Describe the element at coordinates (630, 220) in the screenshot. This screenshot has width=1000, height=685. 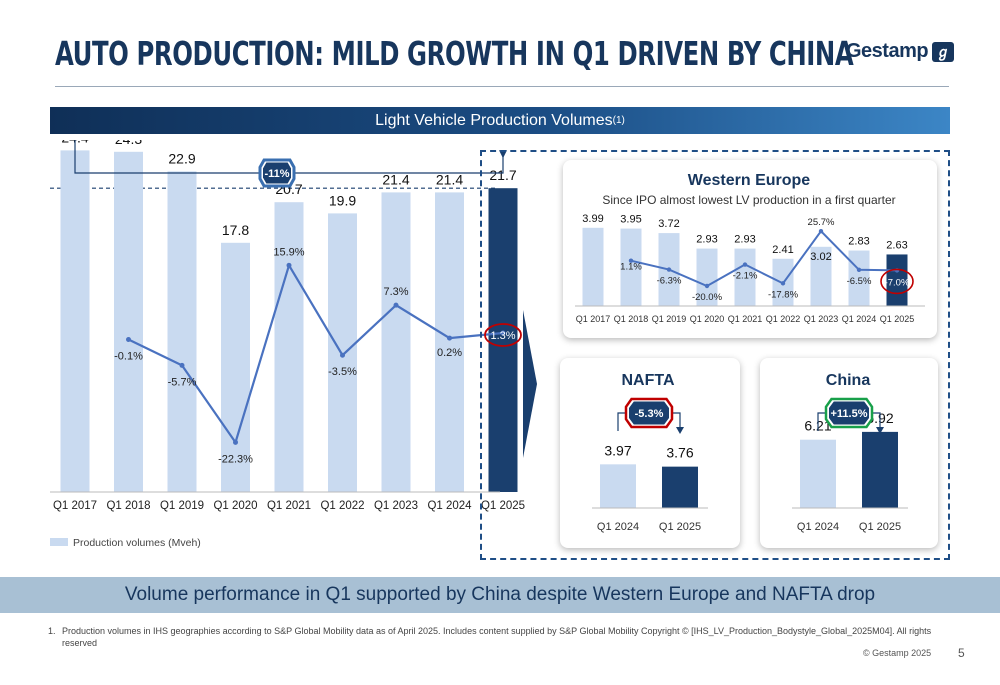
I see `bar-value-label: 3.95` at that location.